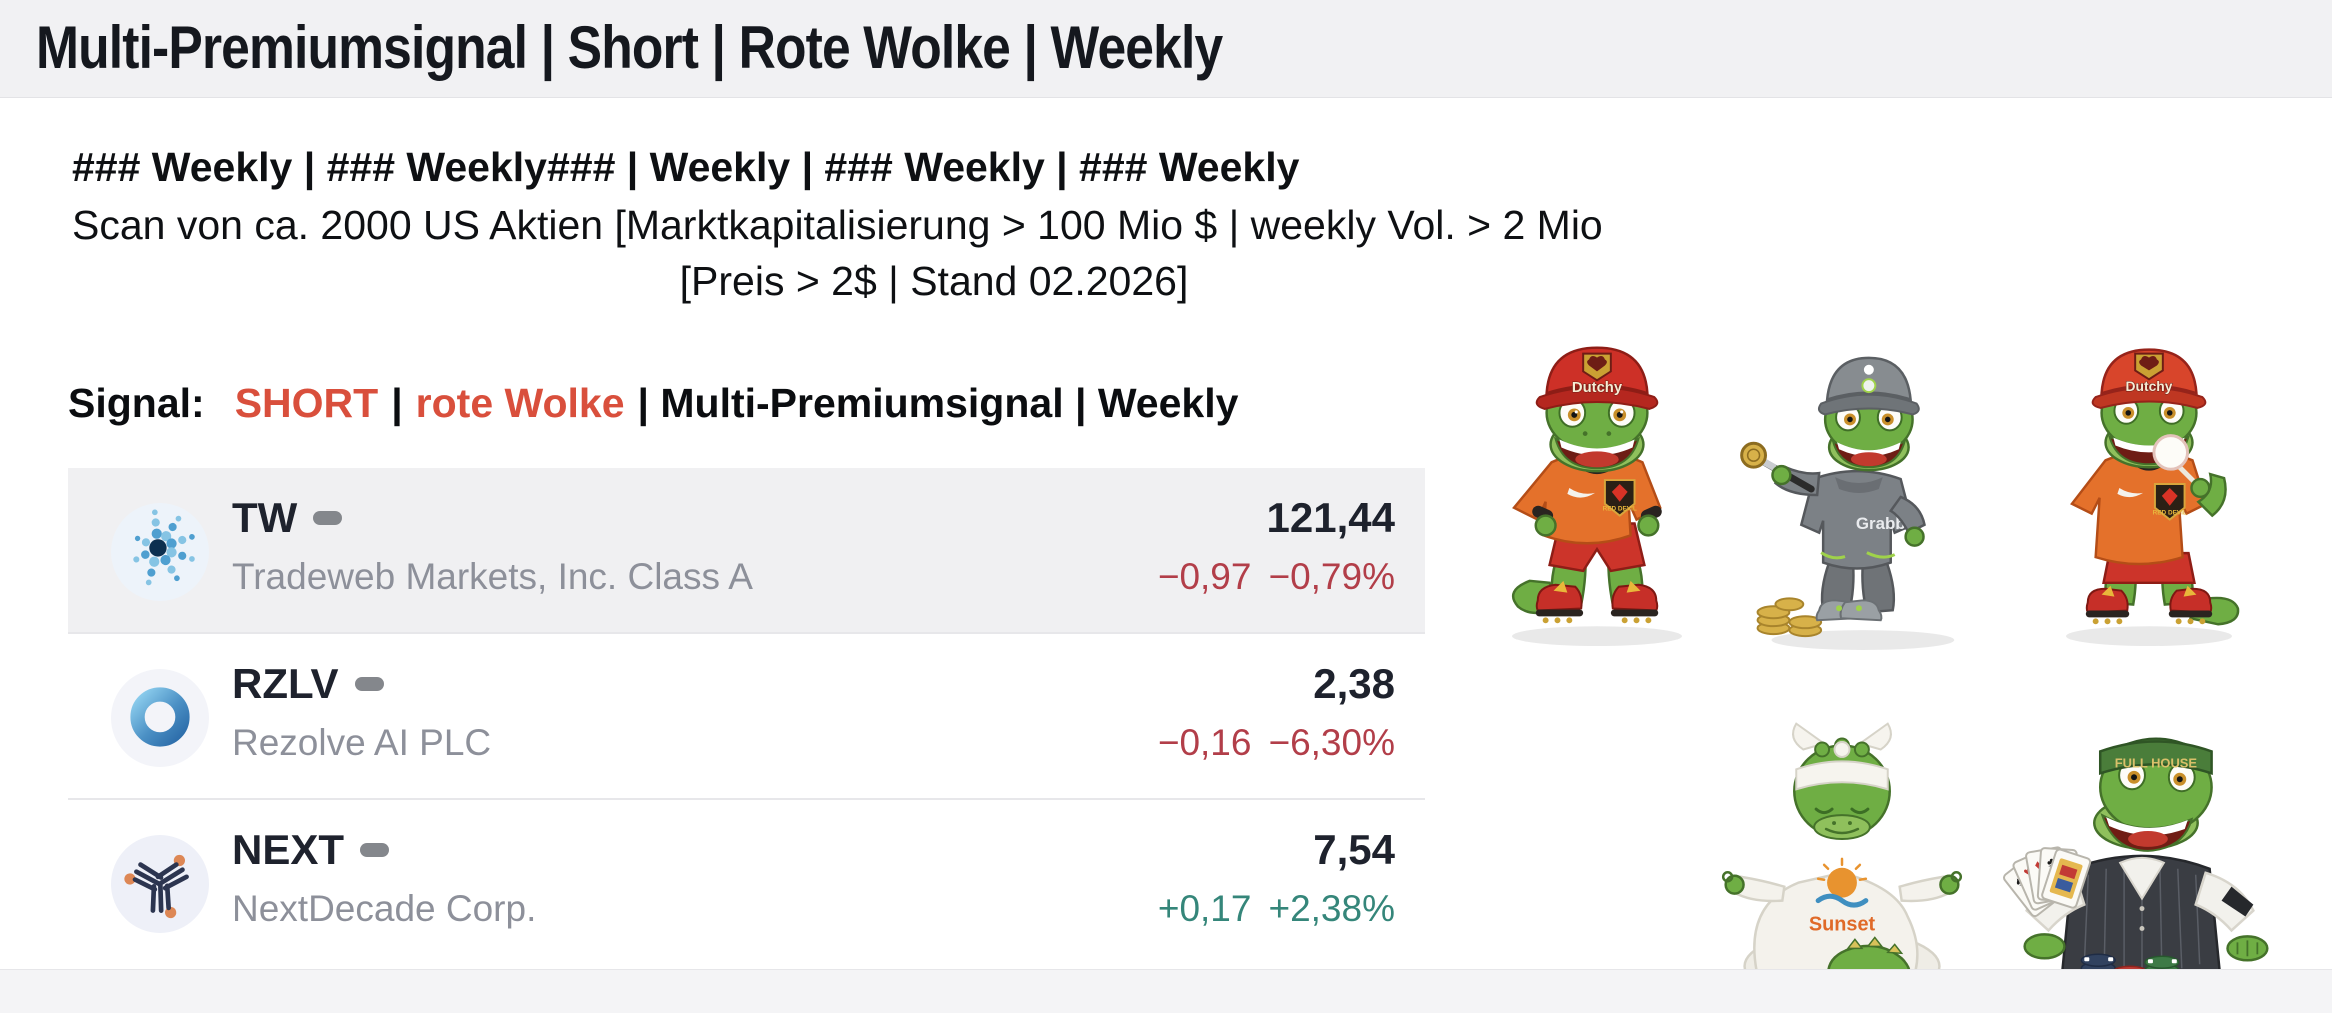 The height and width of the screenshot is (1013, 2332). I want to click on svg-text: FULL HOUSE, so click(2156, 762).